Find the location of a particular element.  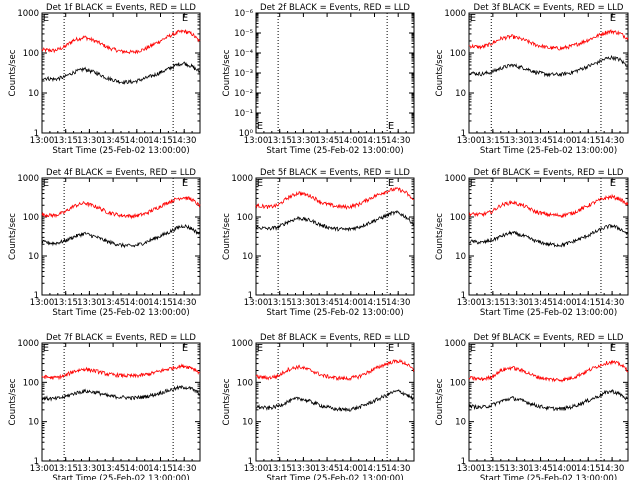

panel-title: Det 2f BLACK = Events, RED = LLD is located at coordinates (335, 8).